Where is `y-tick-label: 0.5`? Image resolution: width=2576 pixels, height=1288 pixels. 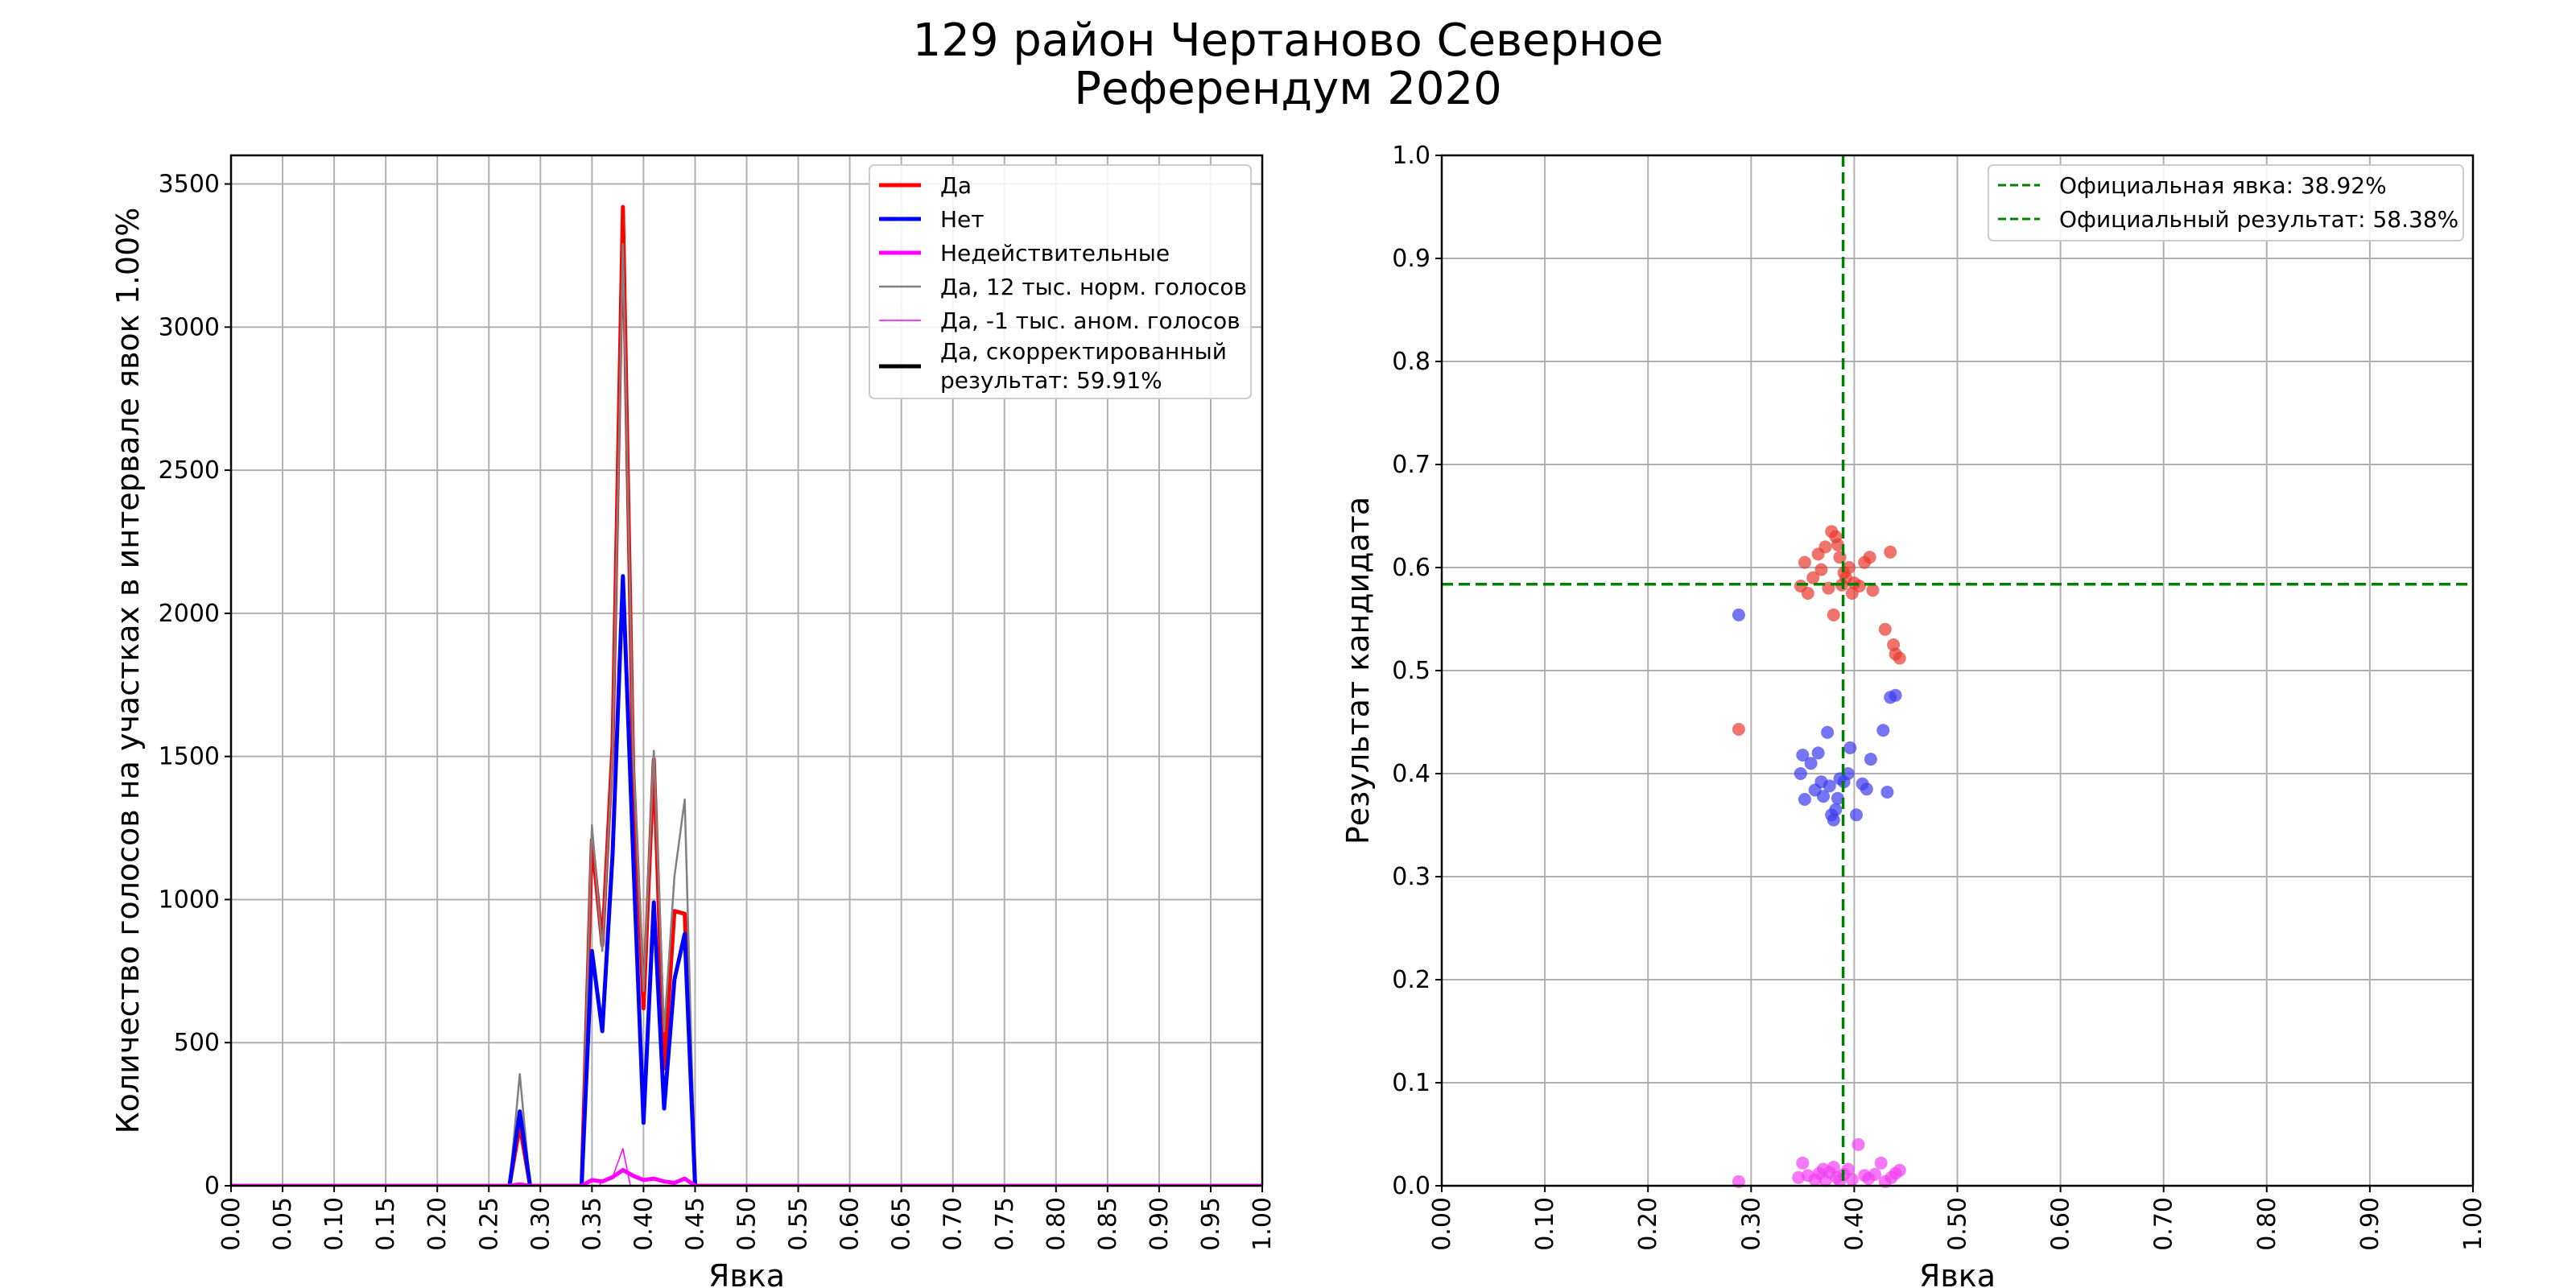 y-tick-label: 0.5 is located at coordinates (1411, 671).